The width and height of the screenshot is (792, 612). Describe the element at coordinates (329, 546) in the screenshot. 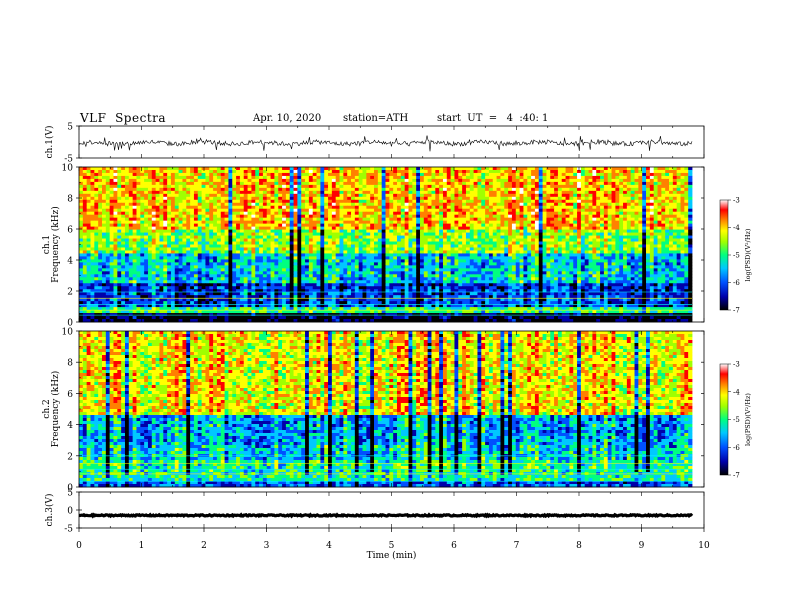

I see `x-tick-4: 4` at that location.